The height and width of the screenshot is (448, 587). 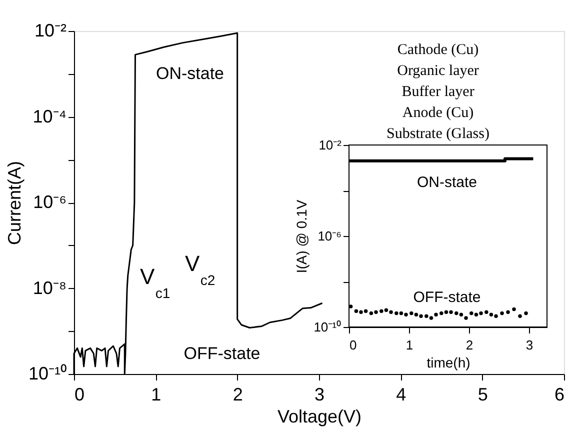 What do you see at coordinates (49, 288) in the screenshot?
I see `y-tick-label: 10⁻⁸` at bounding box center [49, 288].